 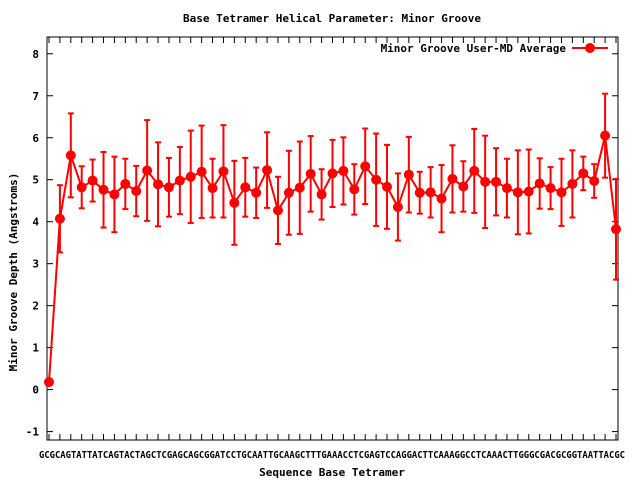 I want to click on legend-marker, so click(x=590, y=48).